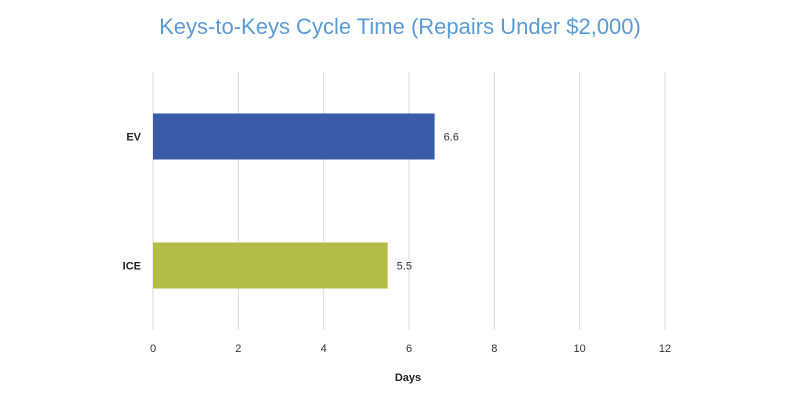  What do you see at coordinates (404, 267) in the screenshot?
I see `data-label-ice: 5.5` at bounding box center [404, 267].